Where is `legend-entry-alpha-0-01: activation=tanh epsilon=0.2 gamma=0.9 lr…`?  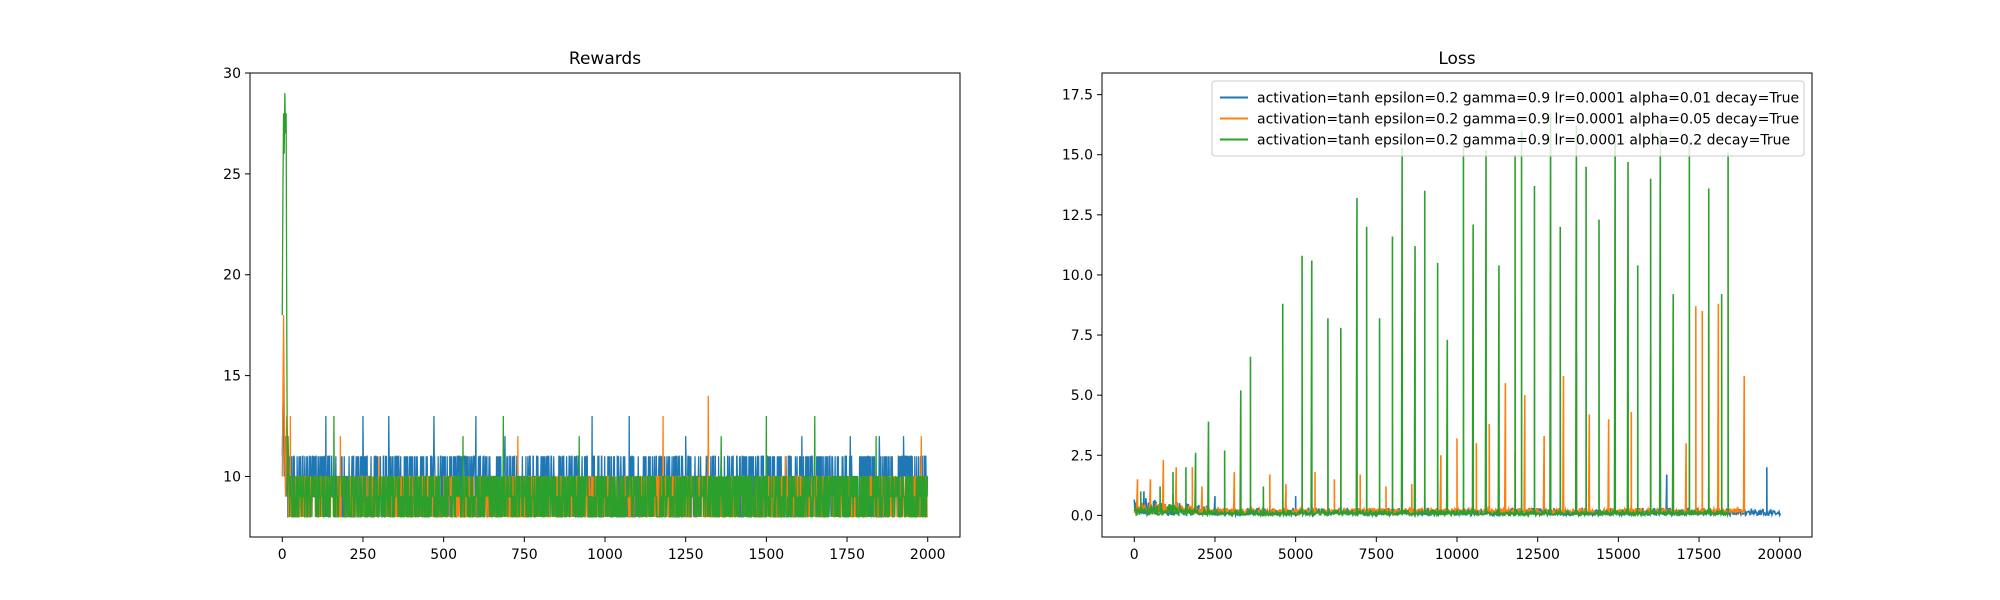 legend-entry-alpha-0-01: activation=tanh epsilon=0.2 gamma=0.9 lr… is located at coordinates (1509, 99).